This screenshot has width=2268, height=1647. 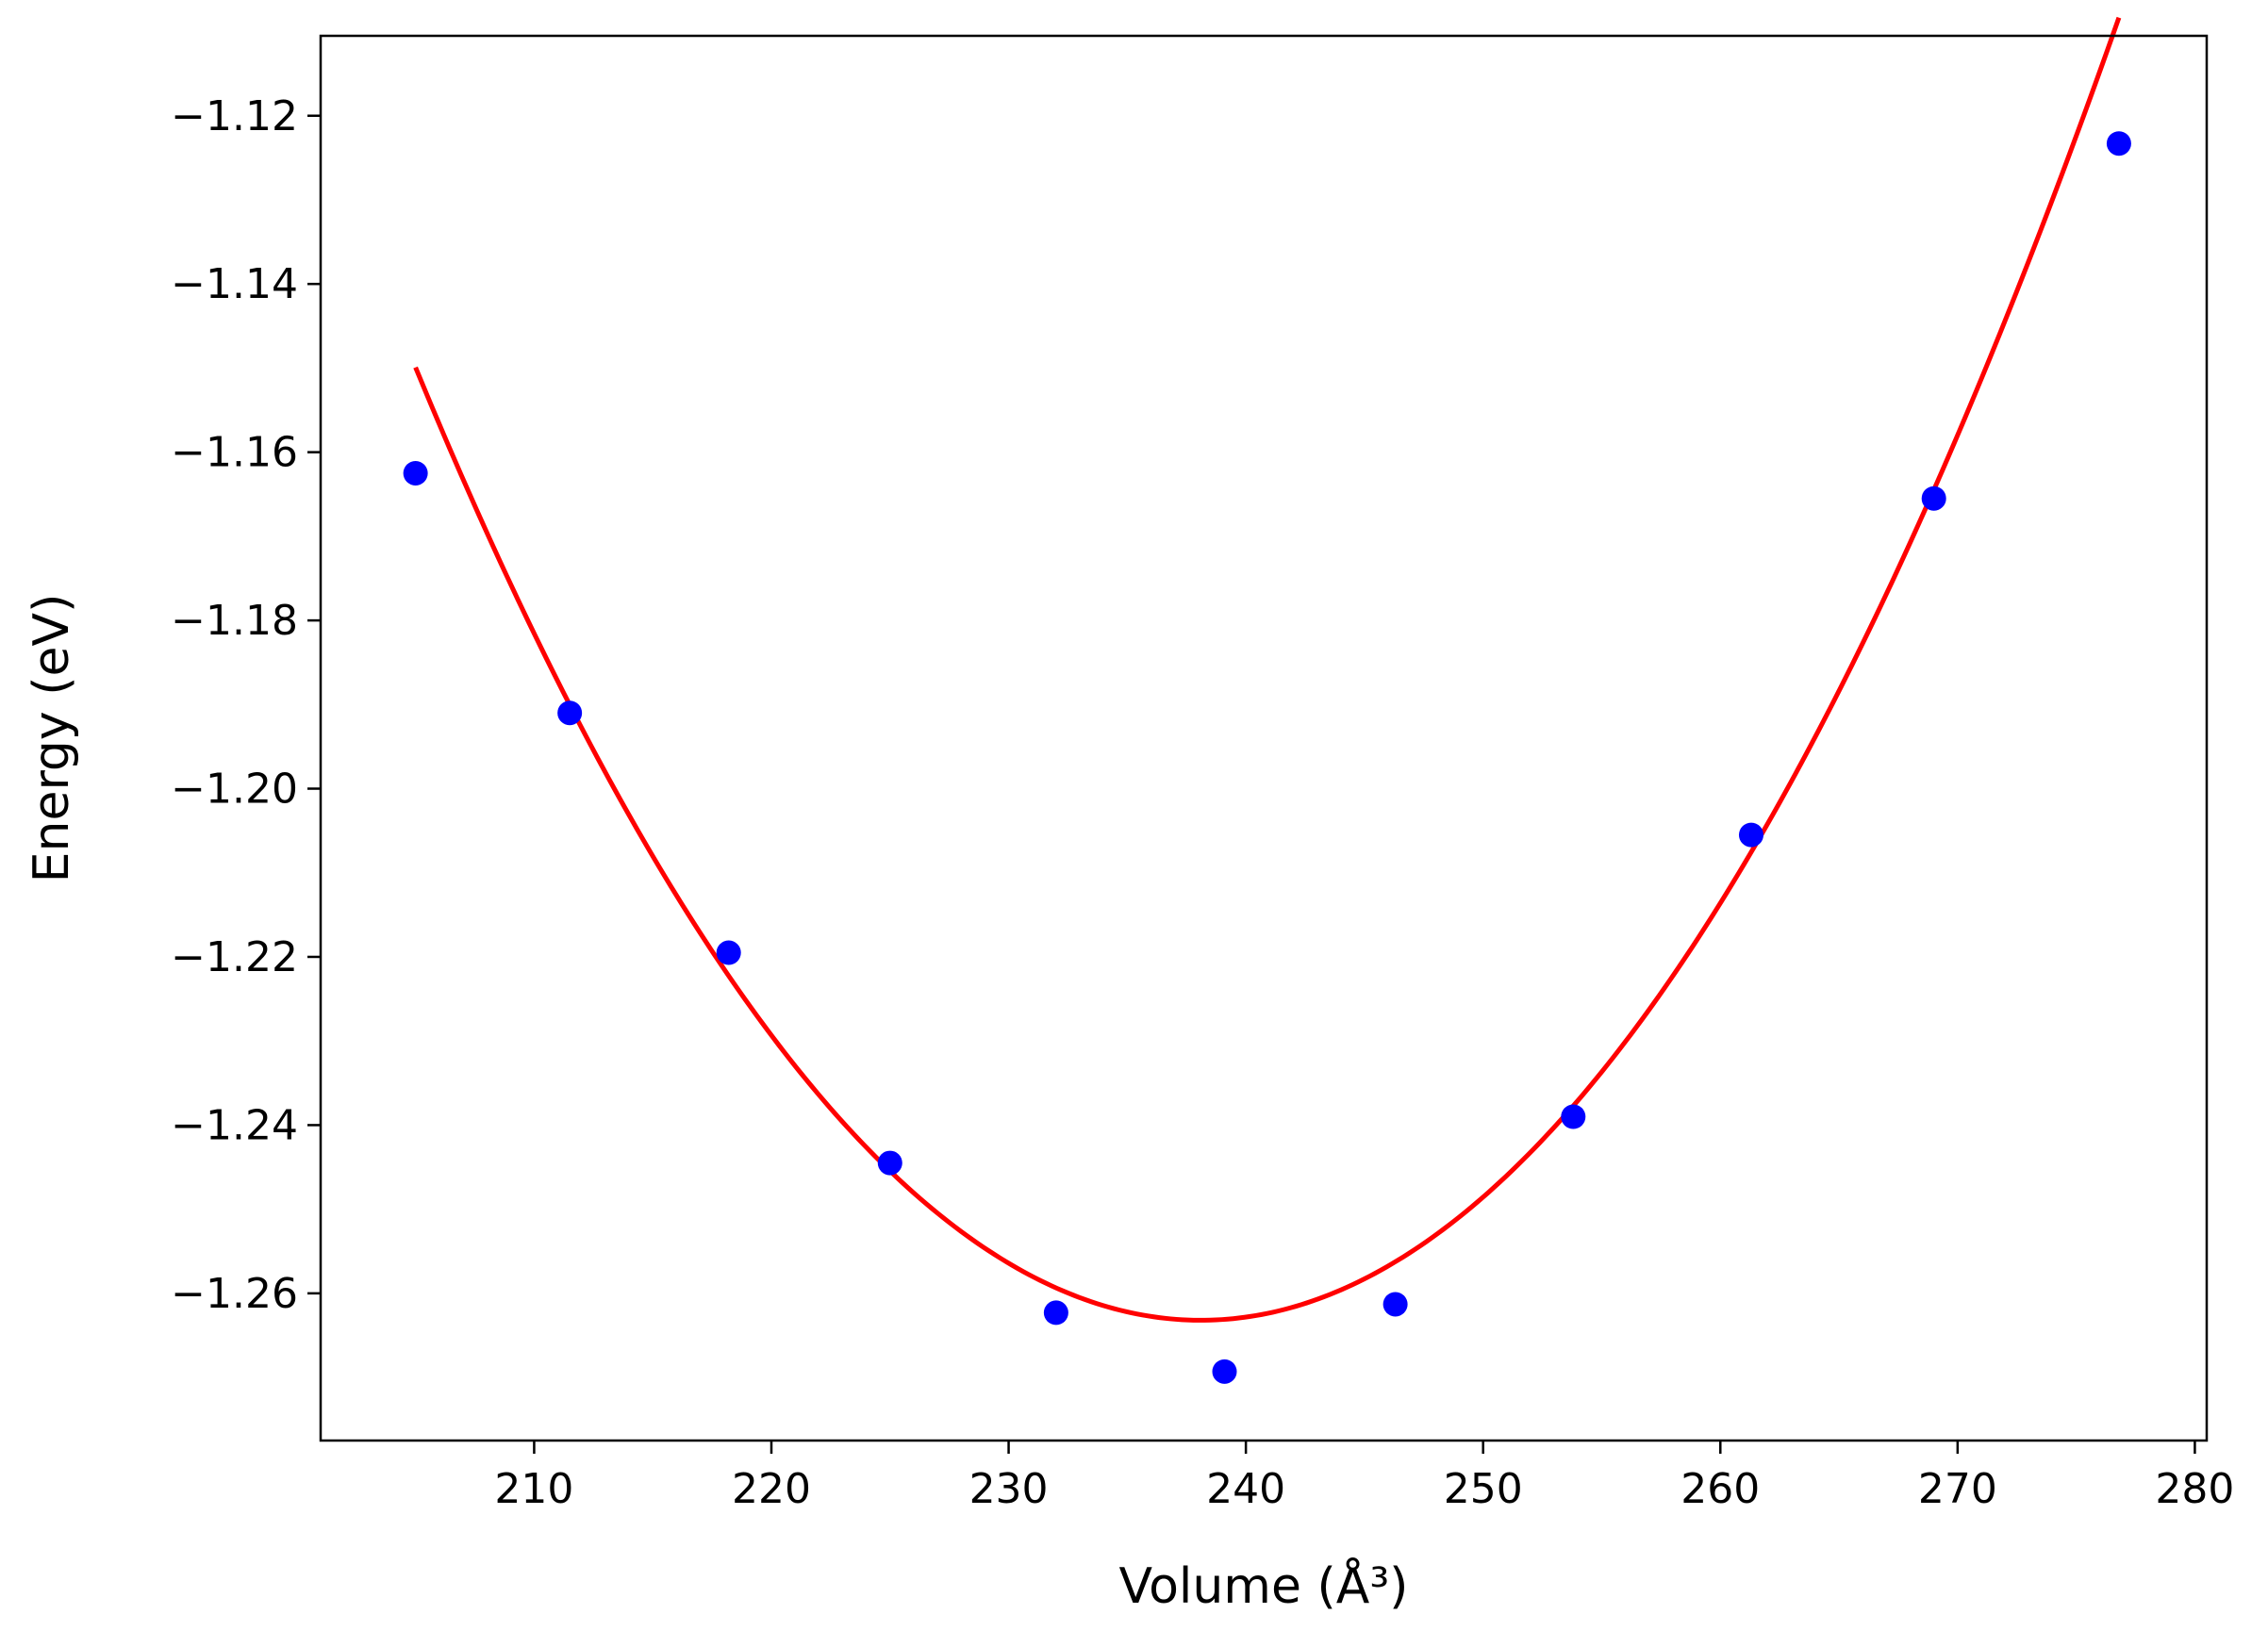 I want to click on y-tick-label: −1.14, so click(x=235, y=284).